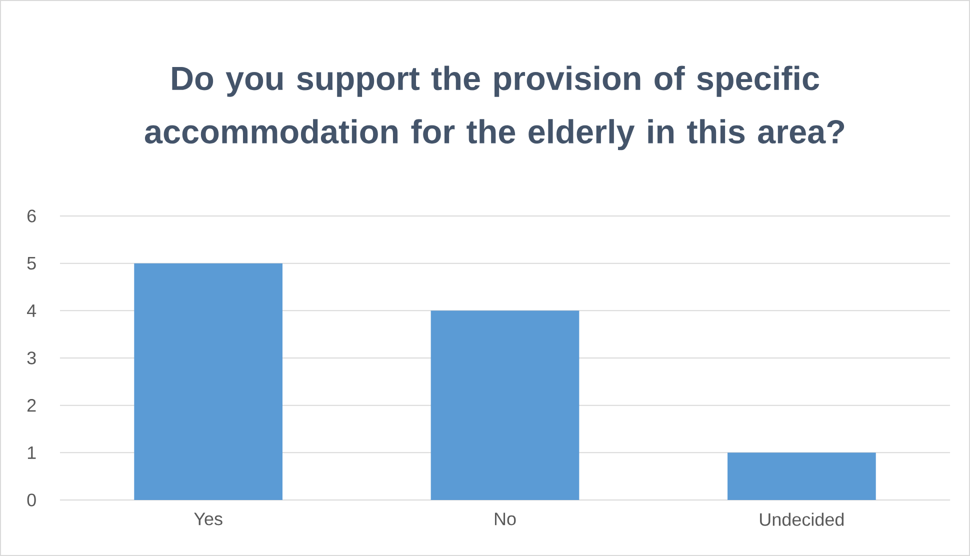 The width and height of the screenshot is (970, 556). What do you see at coordinates (494, 108) in the screenshot?
I see `chart-title: Do you support the provision of specific accommodation for the elderly in this area?` at bounding box center [494, 108].